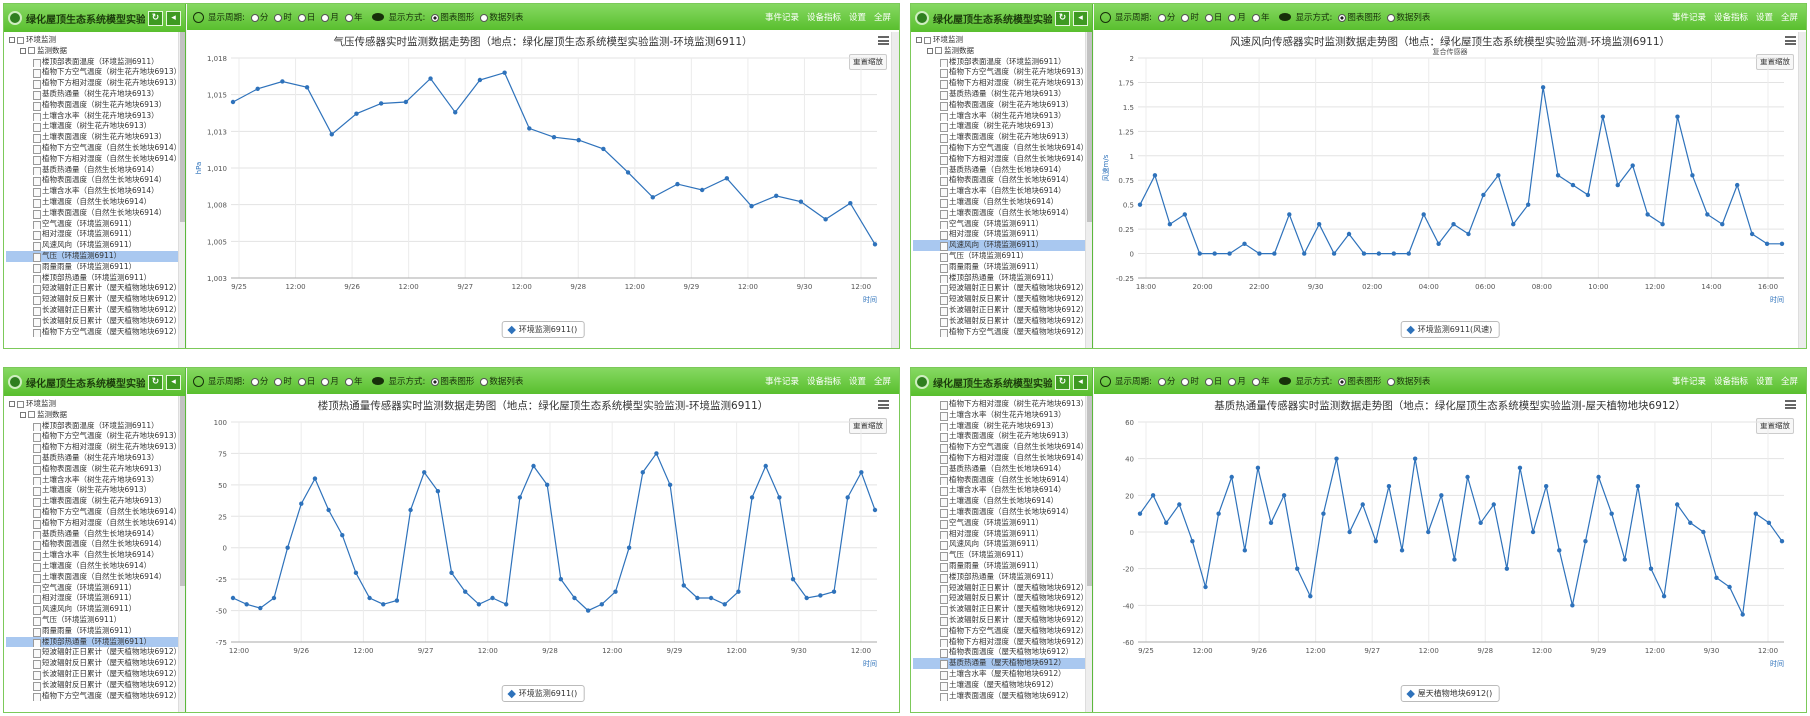 The width and height of the screenshot is (1810, 716). I want to click on tree-subfolder: 监测数据, so click(94, 51).